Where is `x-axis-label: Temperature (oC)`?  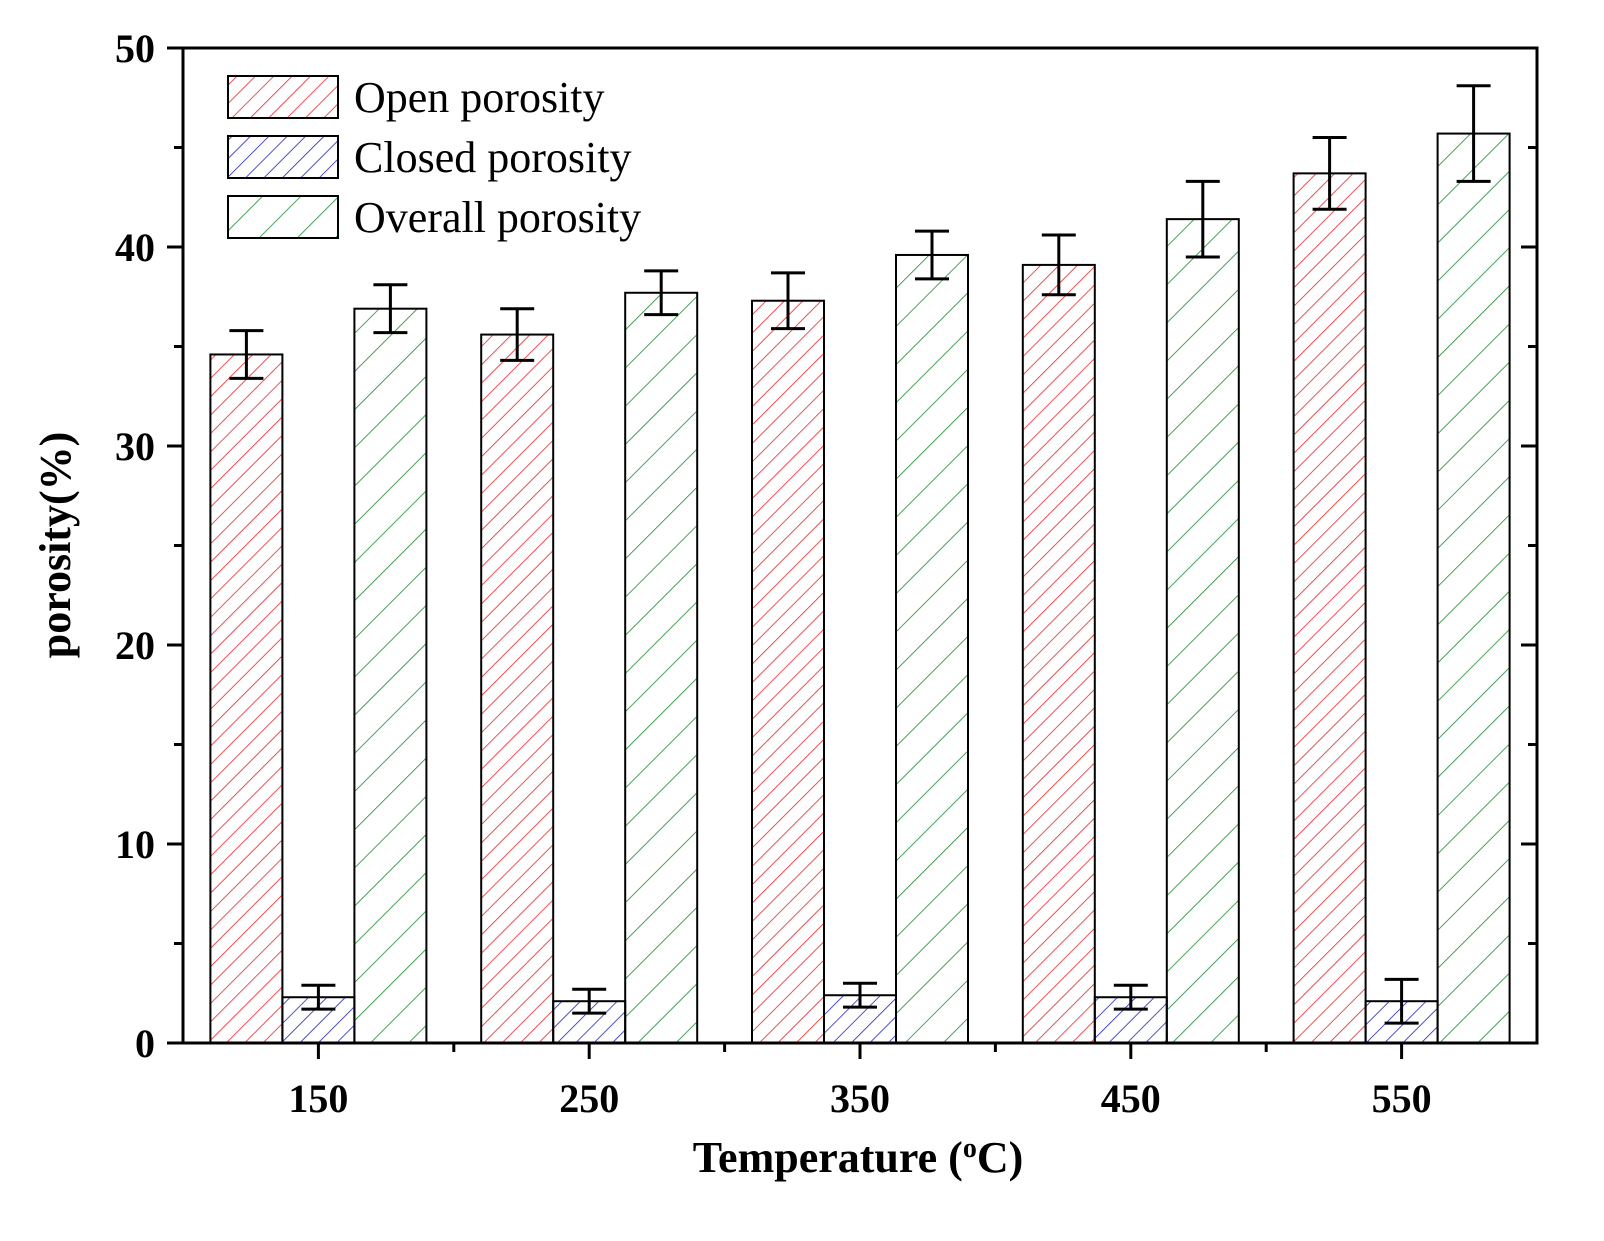 x-axis-label: Temperature (oC) is located at coordinates (858, 1158).